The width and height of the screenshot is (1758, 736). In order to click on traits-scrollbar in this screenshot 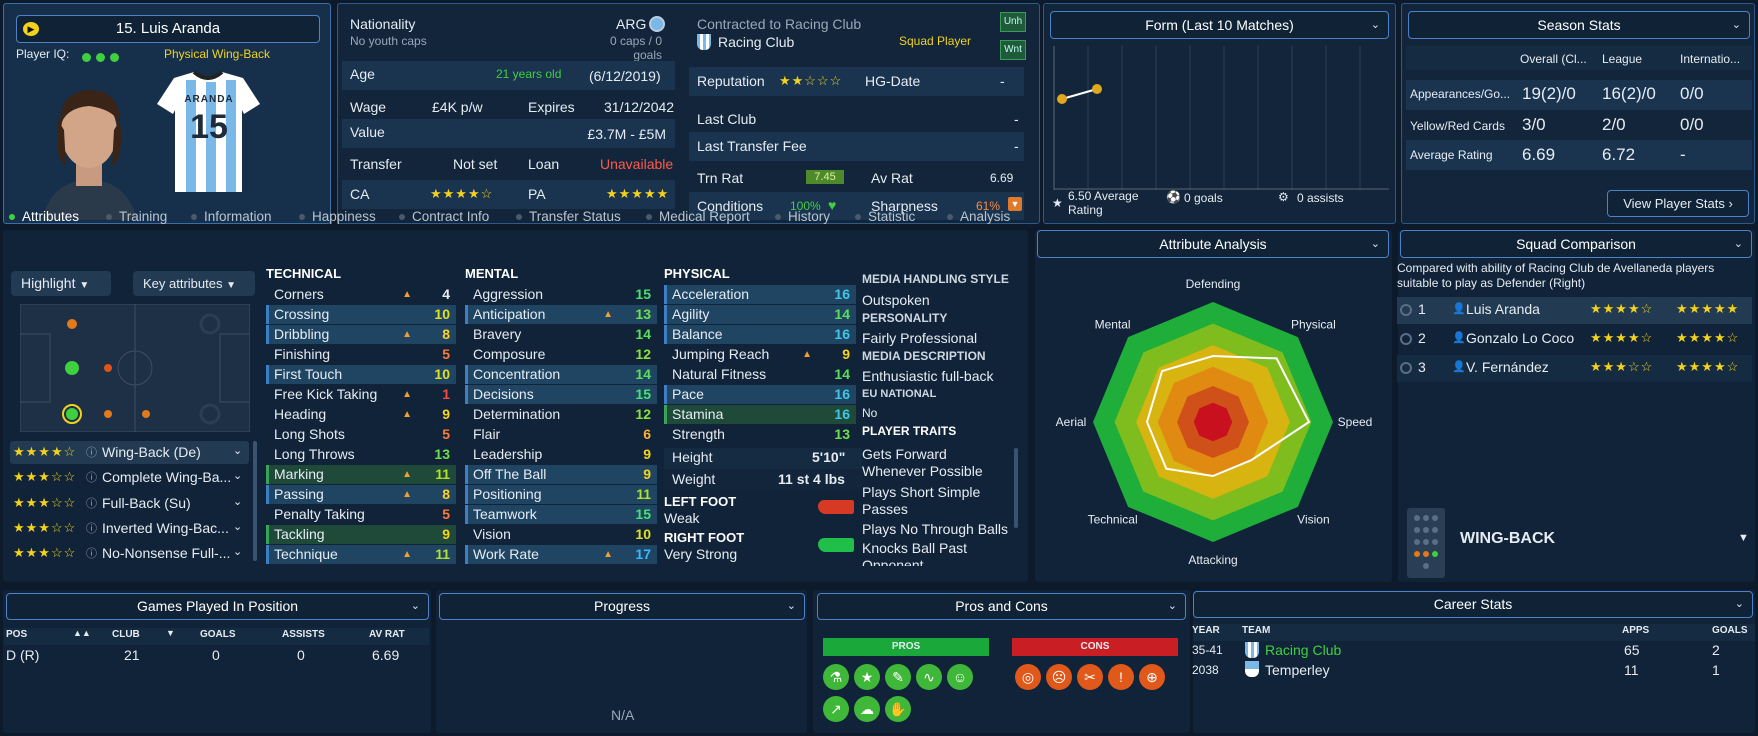, I will do `click(1016, 488)`.